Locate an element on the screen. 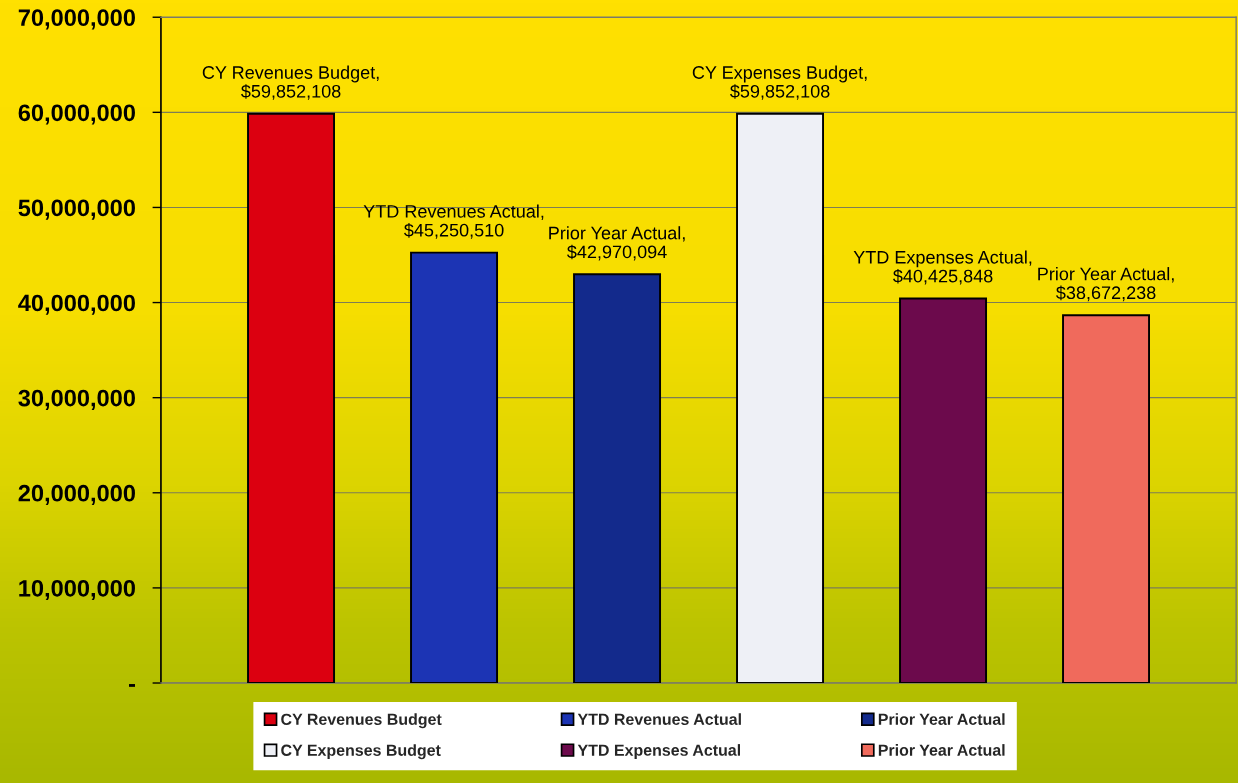 This screenshot has width=1238, height=783. legend-label: YTD Revenues Actual is located at coordinates (659, 719).